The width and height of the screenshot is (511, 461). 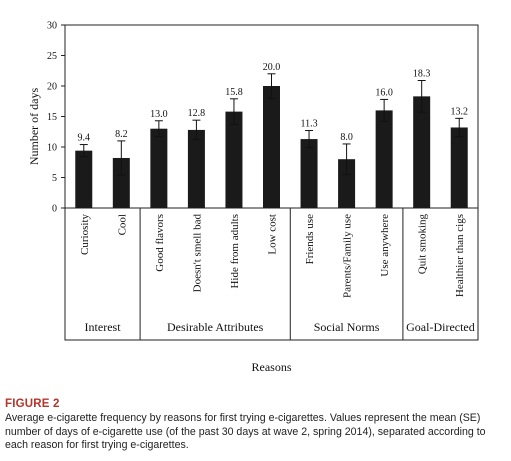 What do you see at coordinates (346, 137) in the screenshot?
I see `data-label: 8.0` at bounding box center [346, 137].